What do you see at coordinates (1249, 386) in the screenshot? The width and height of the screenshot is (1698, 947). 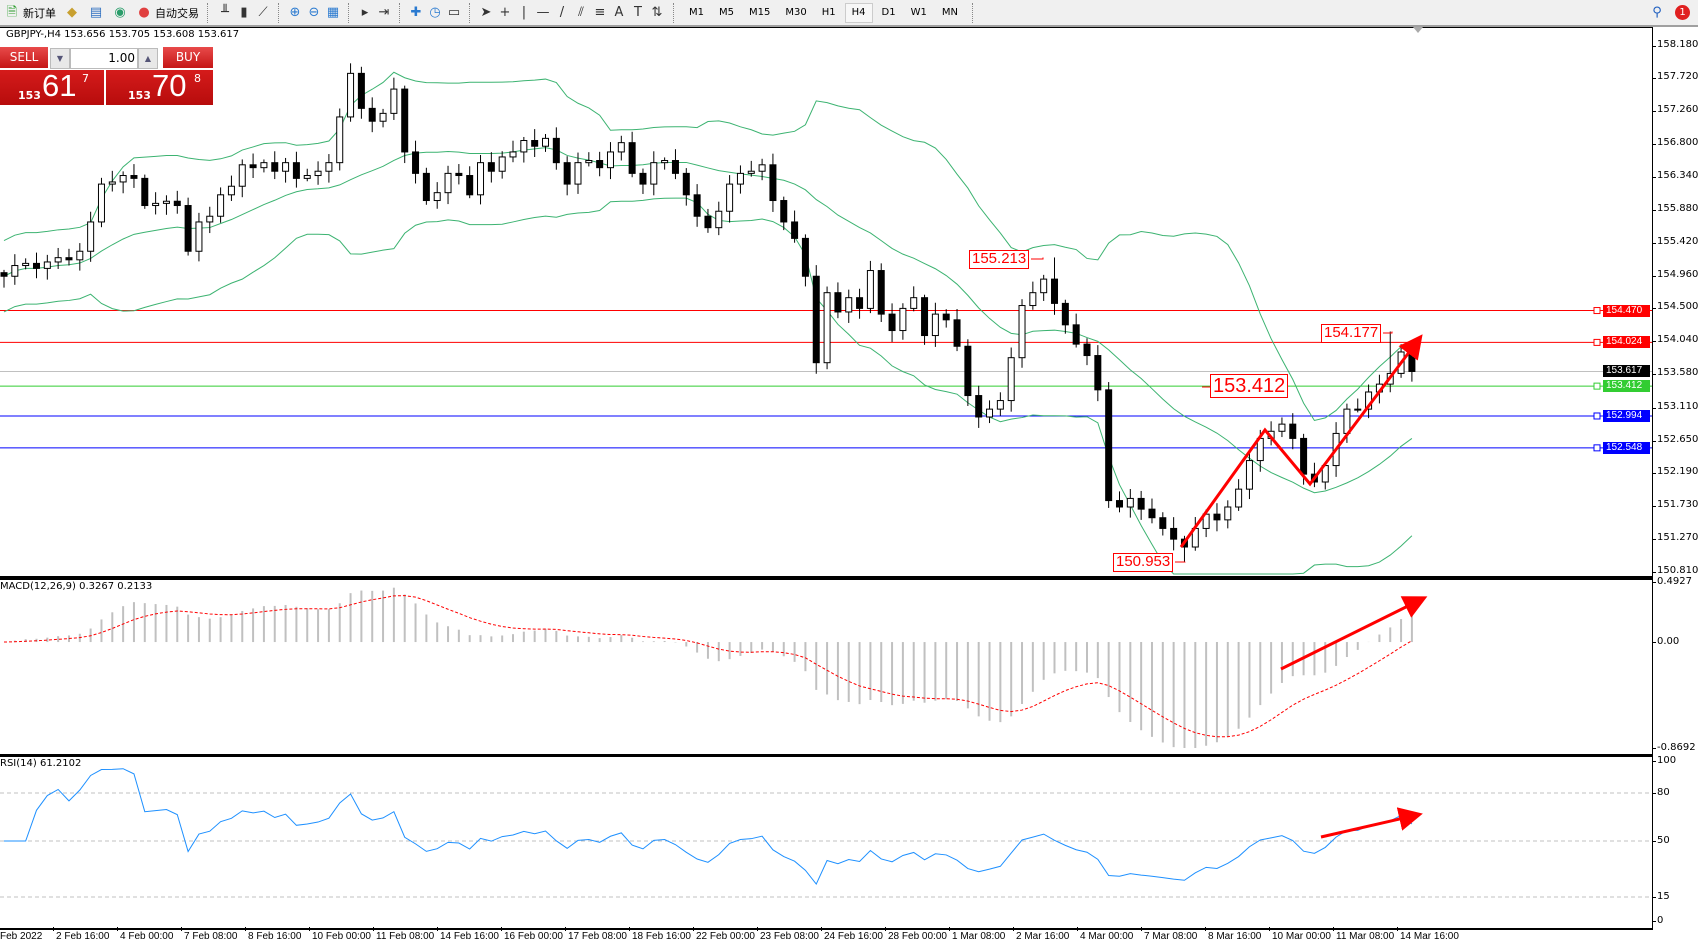 I see `annotation-level-153412: 153.412` at bounding box center [1249, 386].